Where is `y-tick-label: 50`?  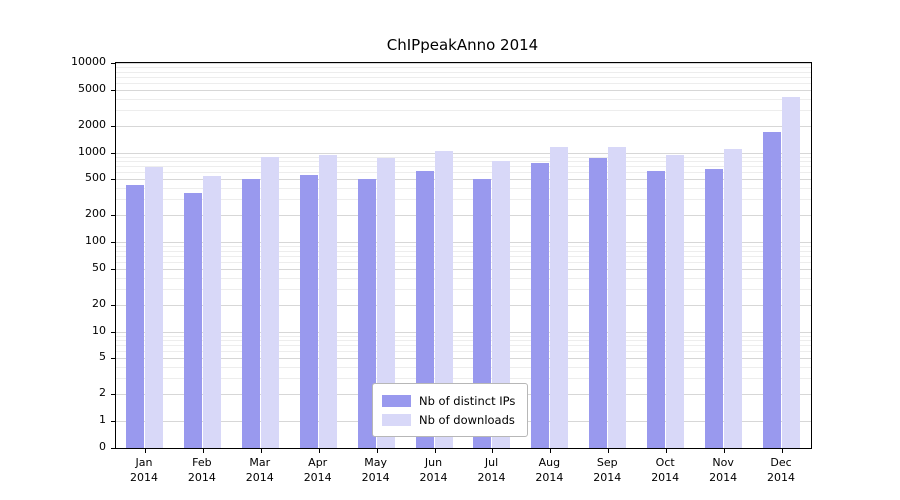
y-tick-label: 50 is located at coordinates (99, 267).